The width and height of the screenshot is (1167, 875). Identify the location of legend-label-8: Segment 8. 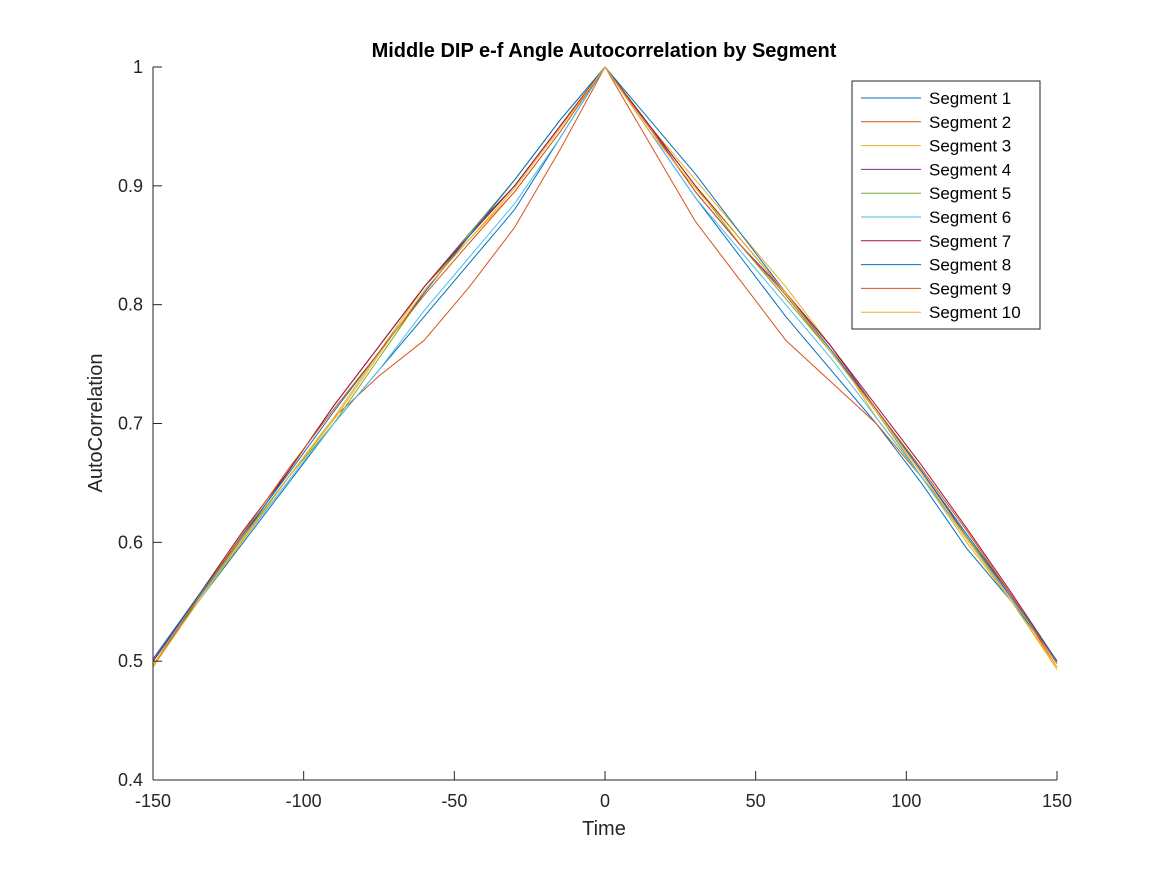
(970, 265).